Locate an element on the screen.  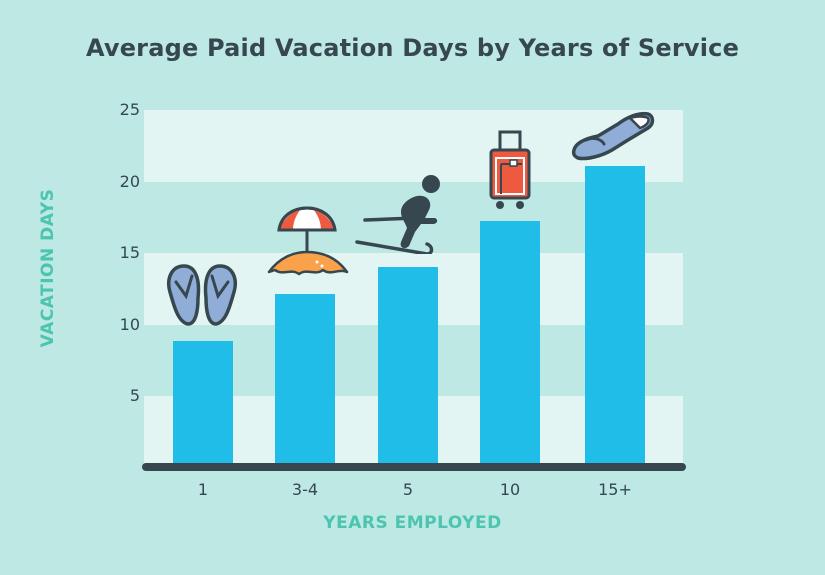
y-tick-20: 20 is located at coordinates (129, 181).